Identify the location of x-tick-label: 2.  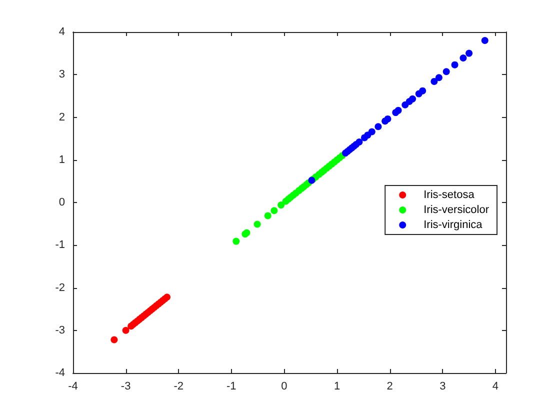
(389, 386).